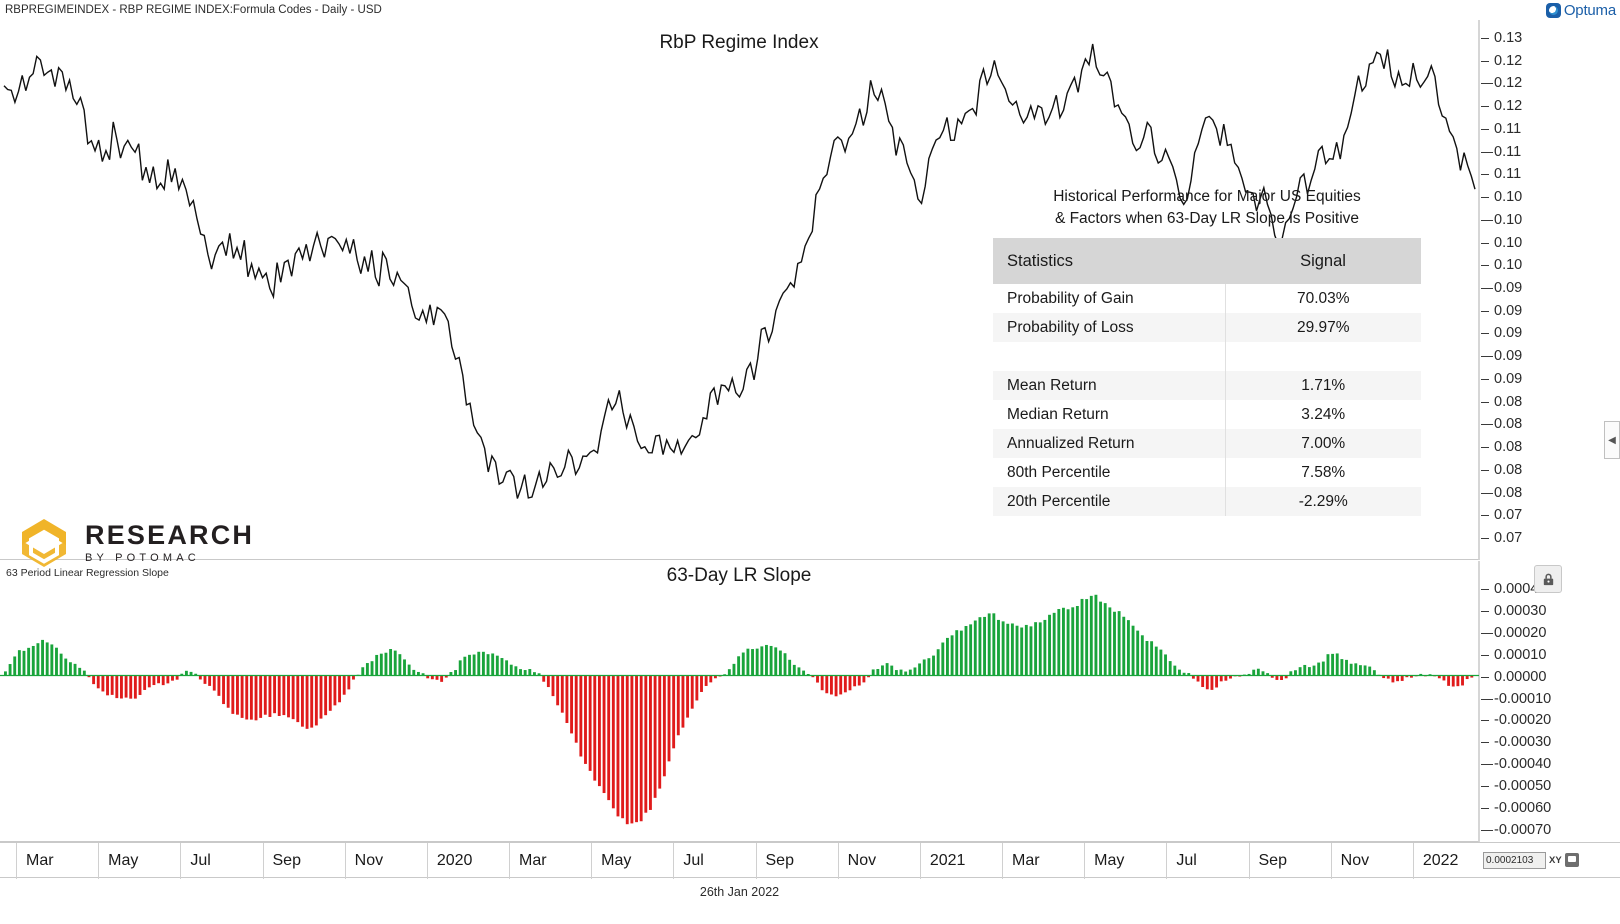 The width and height of the screenshot is (1620, 924). I want to click on stat-label: 80th Percentile, so click(1109, 472).